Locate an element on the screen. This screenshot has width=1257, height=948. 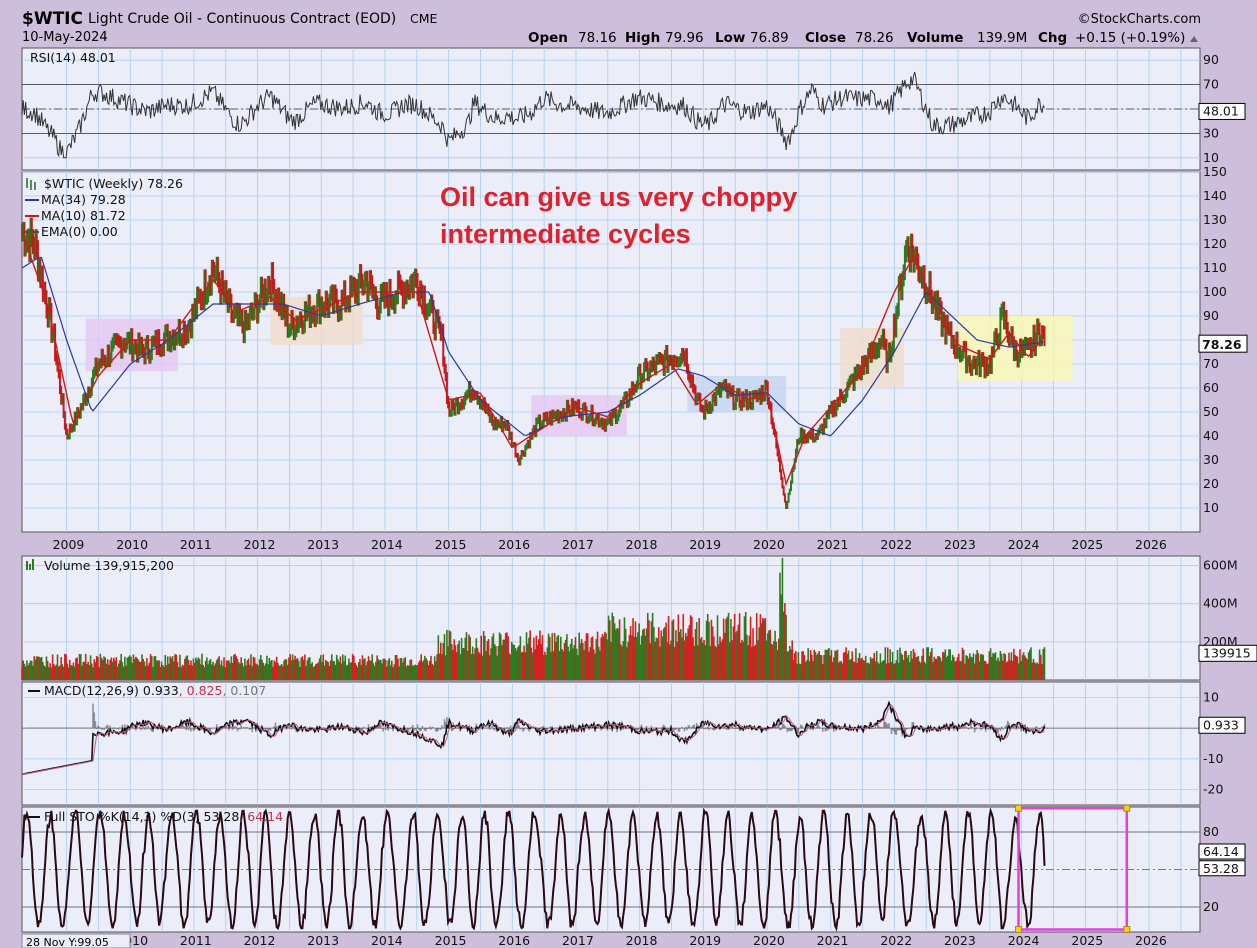
price-xtick-label: 2018 is located at coordinates (642, 544).